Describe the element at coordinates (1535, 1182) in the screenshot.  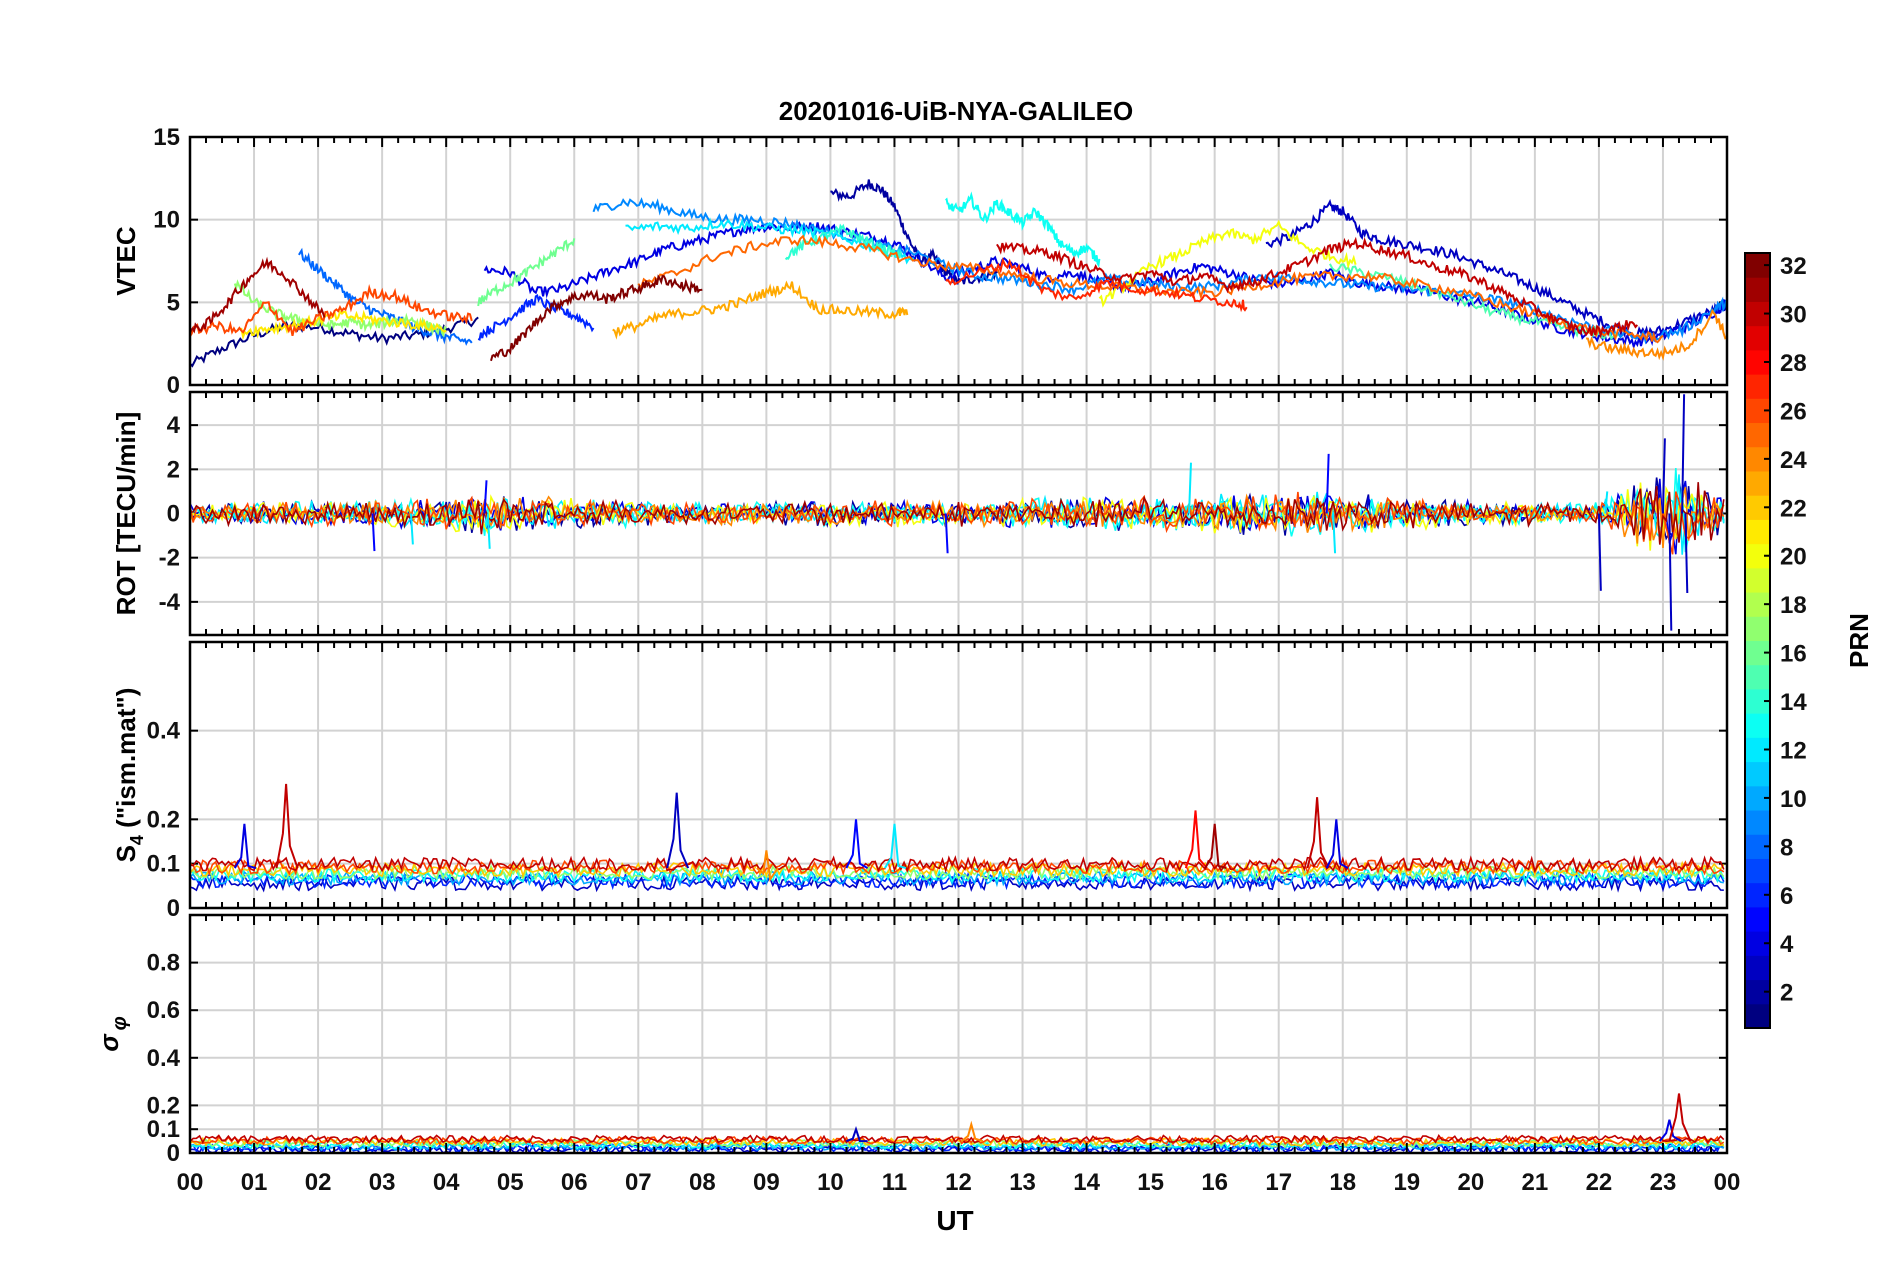
I see `x-tick-label: 21` at that location.